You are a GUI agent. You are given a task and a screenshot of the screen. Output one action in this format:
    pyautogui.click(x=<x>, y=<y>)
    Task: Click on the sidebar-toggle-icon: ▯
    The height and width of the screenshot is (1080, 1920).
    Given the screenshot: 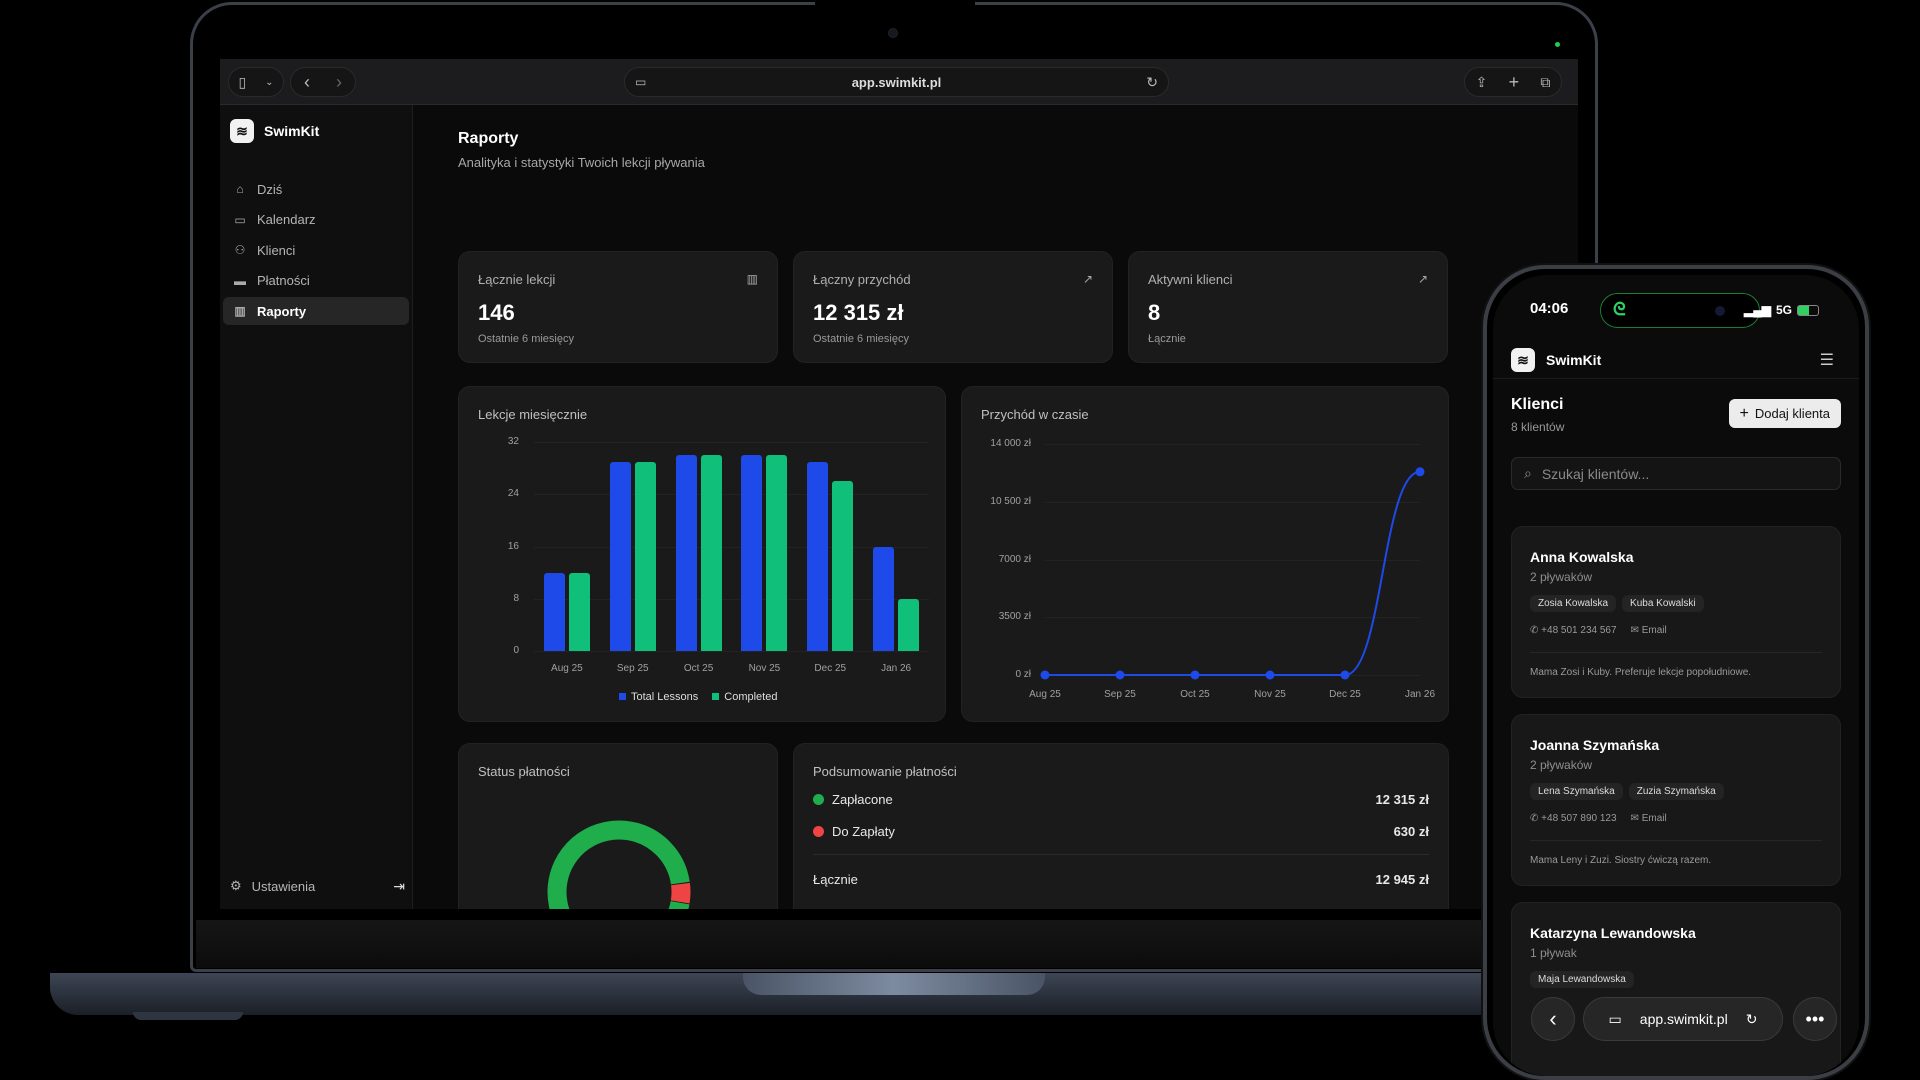 What is the action you would take?
    pyautogui.click(x=242, y=81)
    